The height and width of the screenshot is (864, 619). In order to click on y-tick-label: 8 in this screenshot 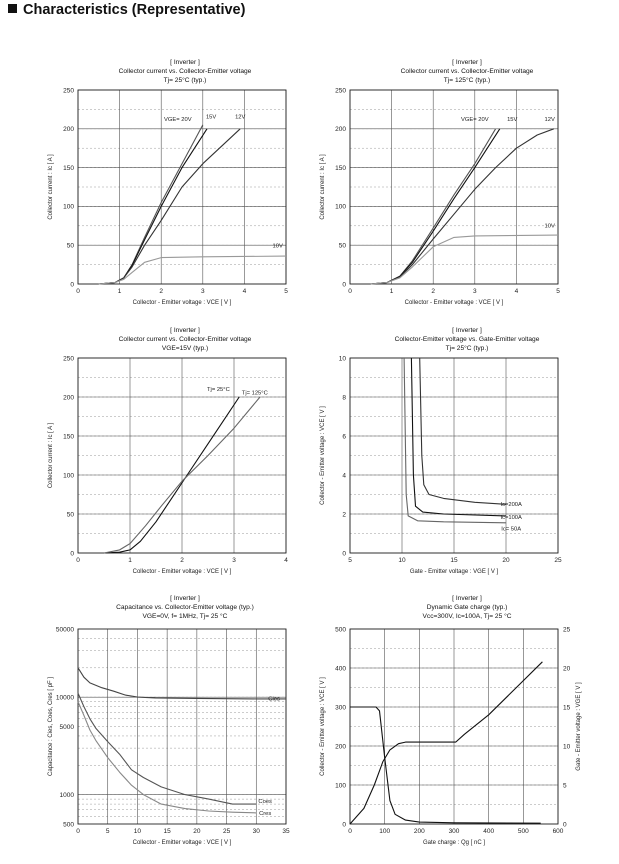, I will do `click(344, 397)`.